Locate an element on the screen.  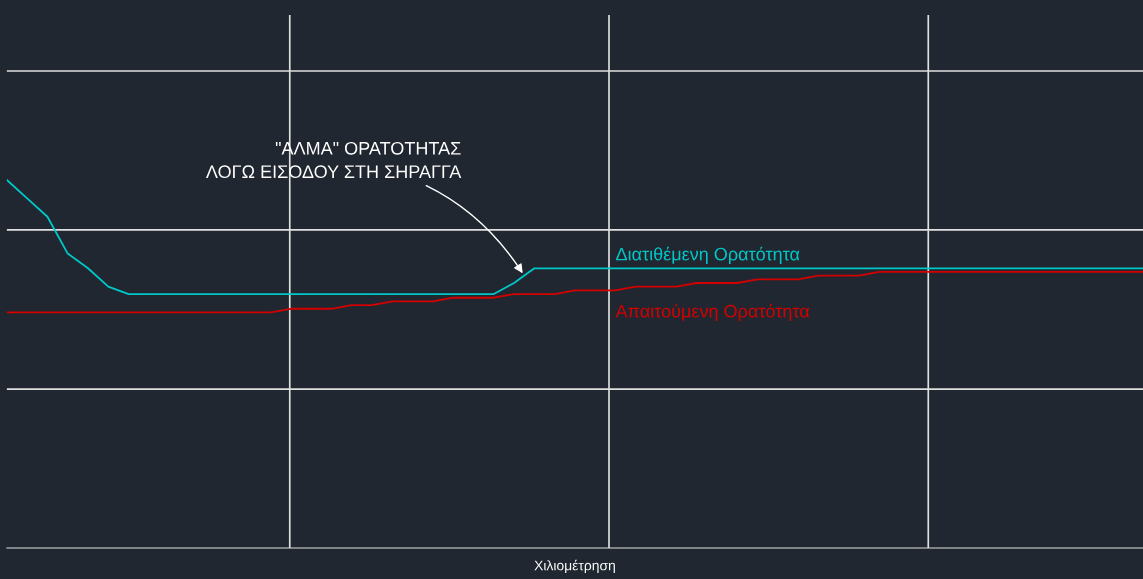
series-label: Απαιτούμενη Ορατότητα is located at coordinates (712, 312).